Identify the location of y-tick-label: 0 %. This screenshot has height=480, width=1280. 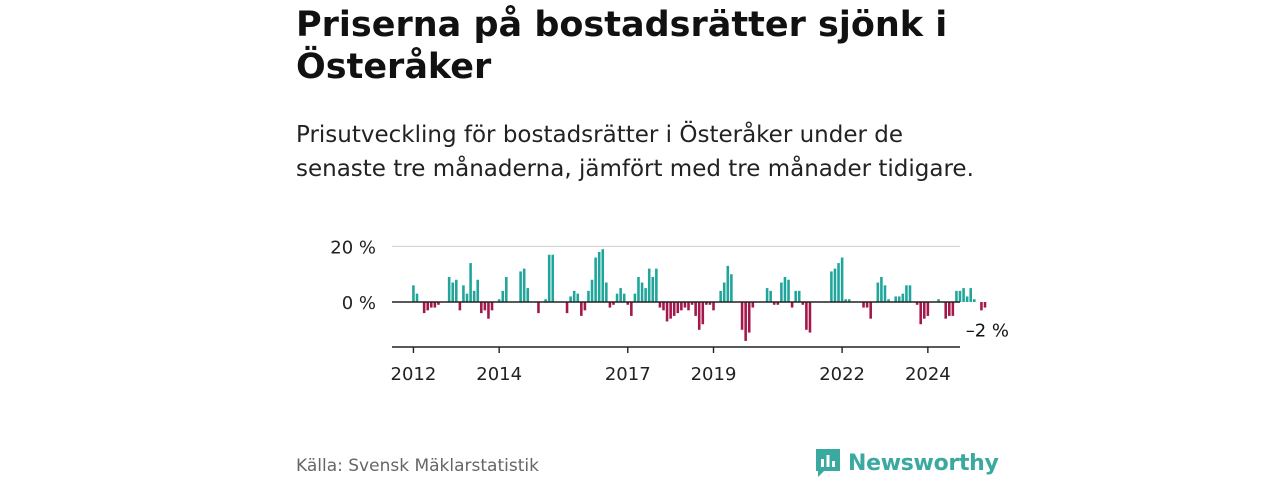
(359, 303).